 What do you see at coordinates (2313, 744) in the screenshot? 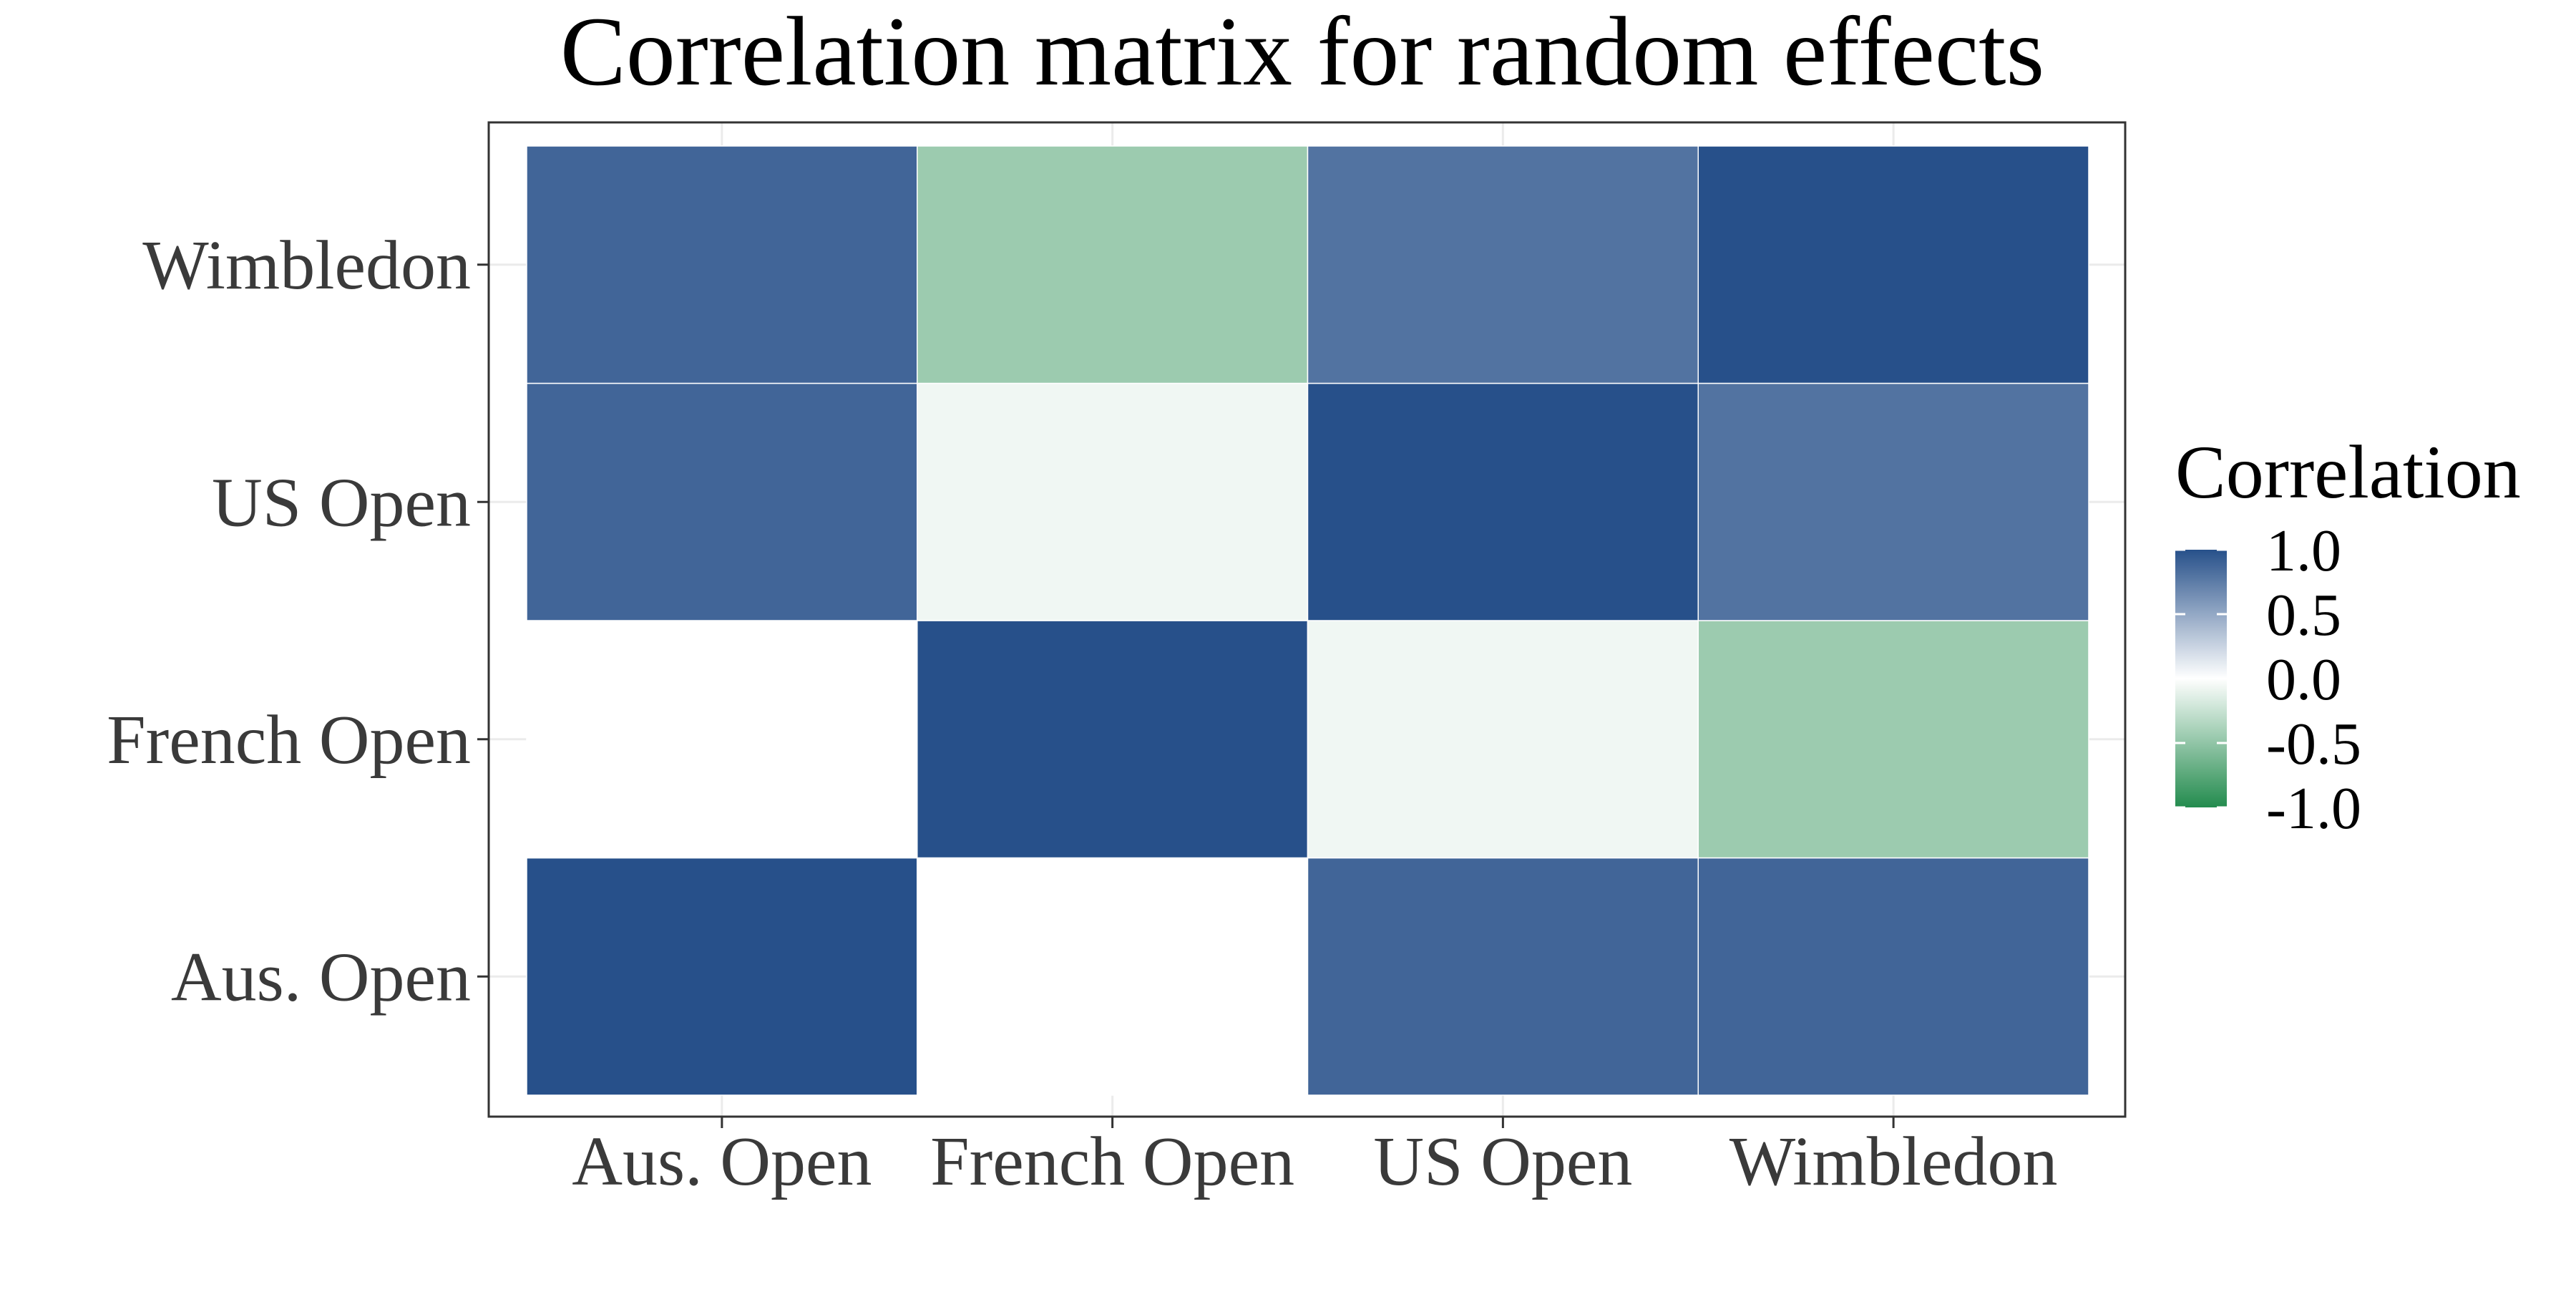
I see `legend-label: -0.5` at bounding box center [2313, 744].